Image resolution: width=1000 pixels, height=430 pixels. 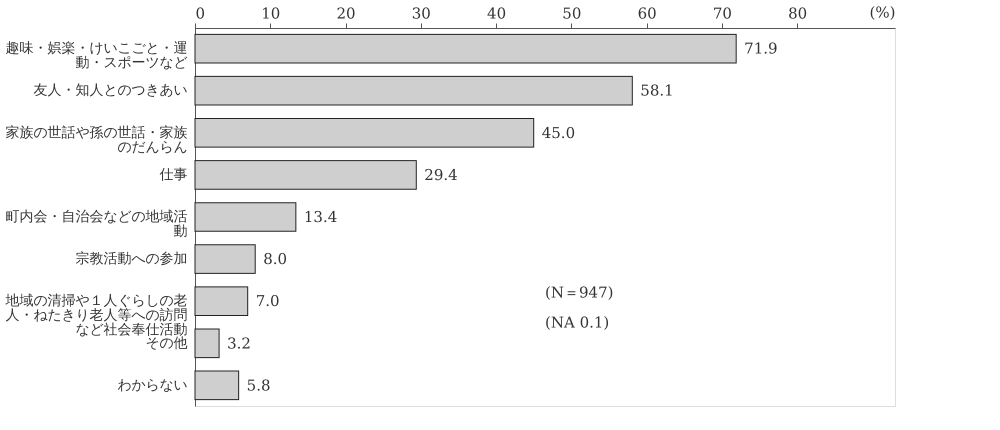 What do you see at coordinates (798, 13) in the screenshot?
I see `x-tick-label: 80` at bounding box center [798, 13].